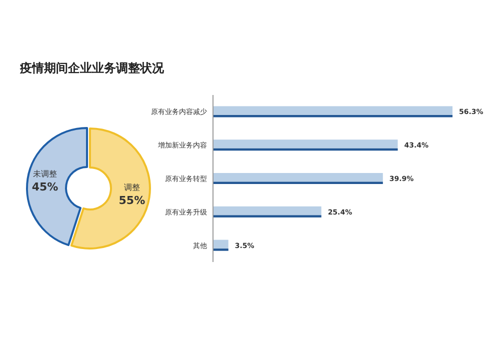 This screenshot has width=500, height=362. What do you see at coordinates (132, 201) in the screenshot?
I see `data-label: 55%` at bounding box center [132, 201].